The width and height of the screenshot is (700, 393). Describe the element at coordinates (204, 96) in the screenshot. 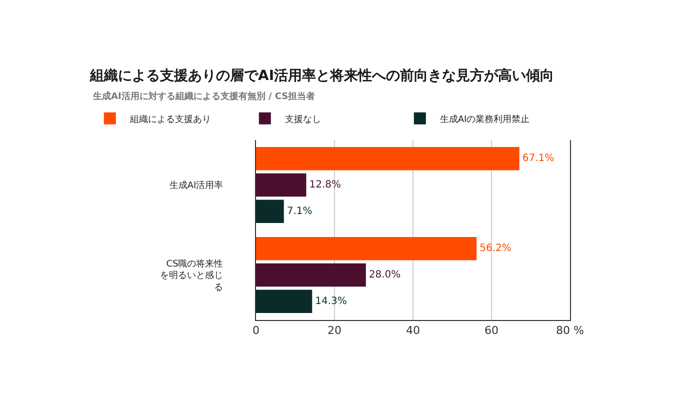

I see `chart-subtitle: 生成AI活用に対する組織による支援有無別 / CS担当者` at that location.